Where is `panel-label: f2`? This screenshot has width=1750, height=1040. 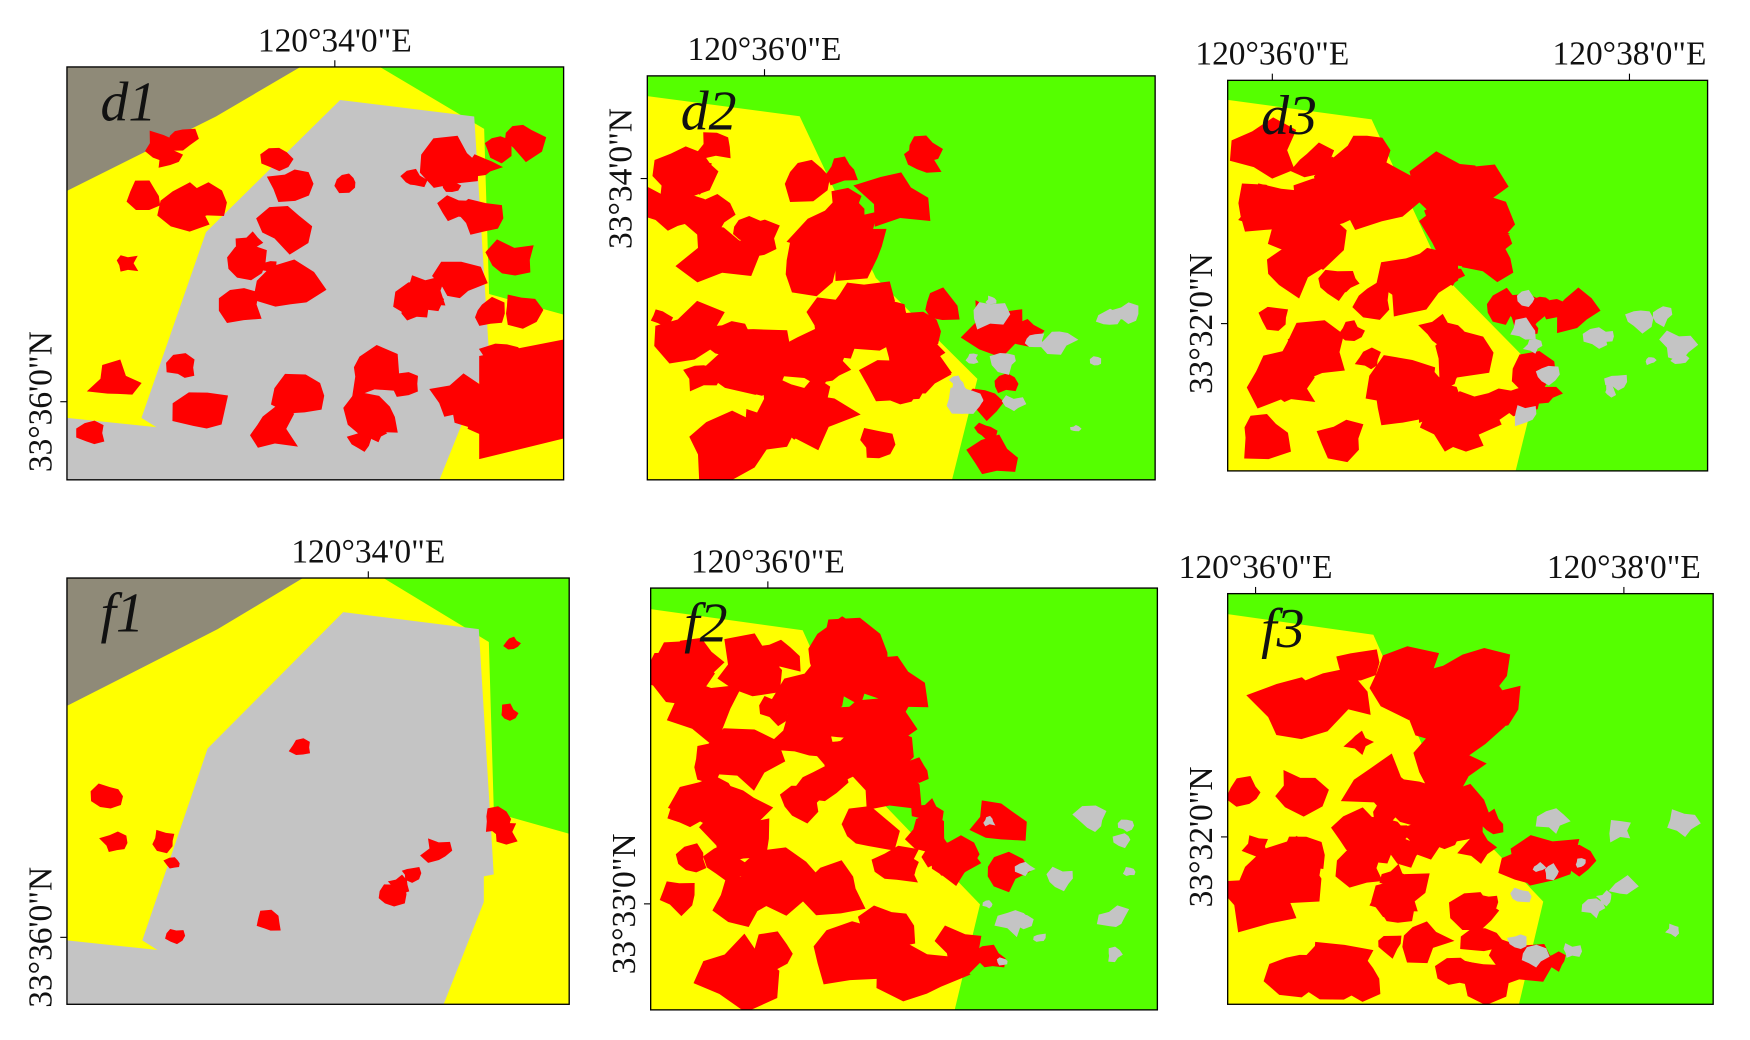
panel-label: f2 is located at coordinates (705, 624).